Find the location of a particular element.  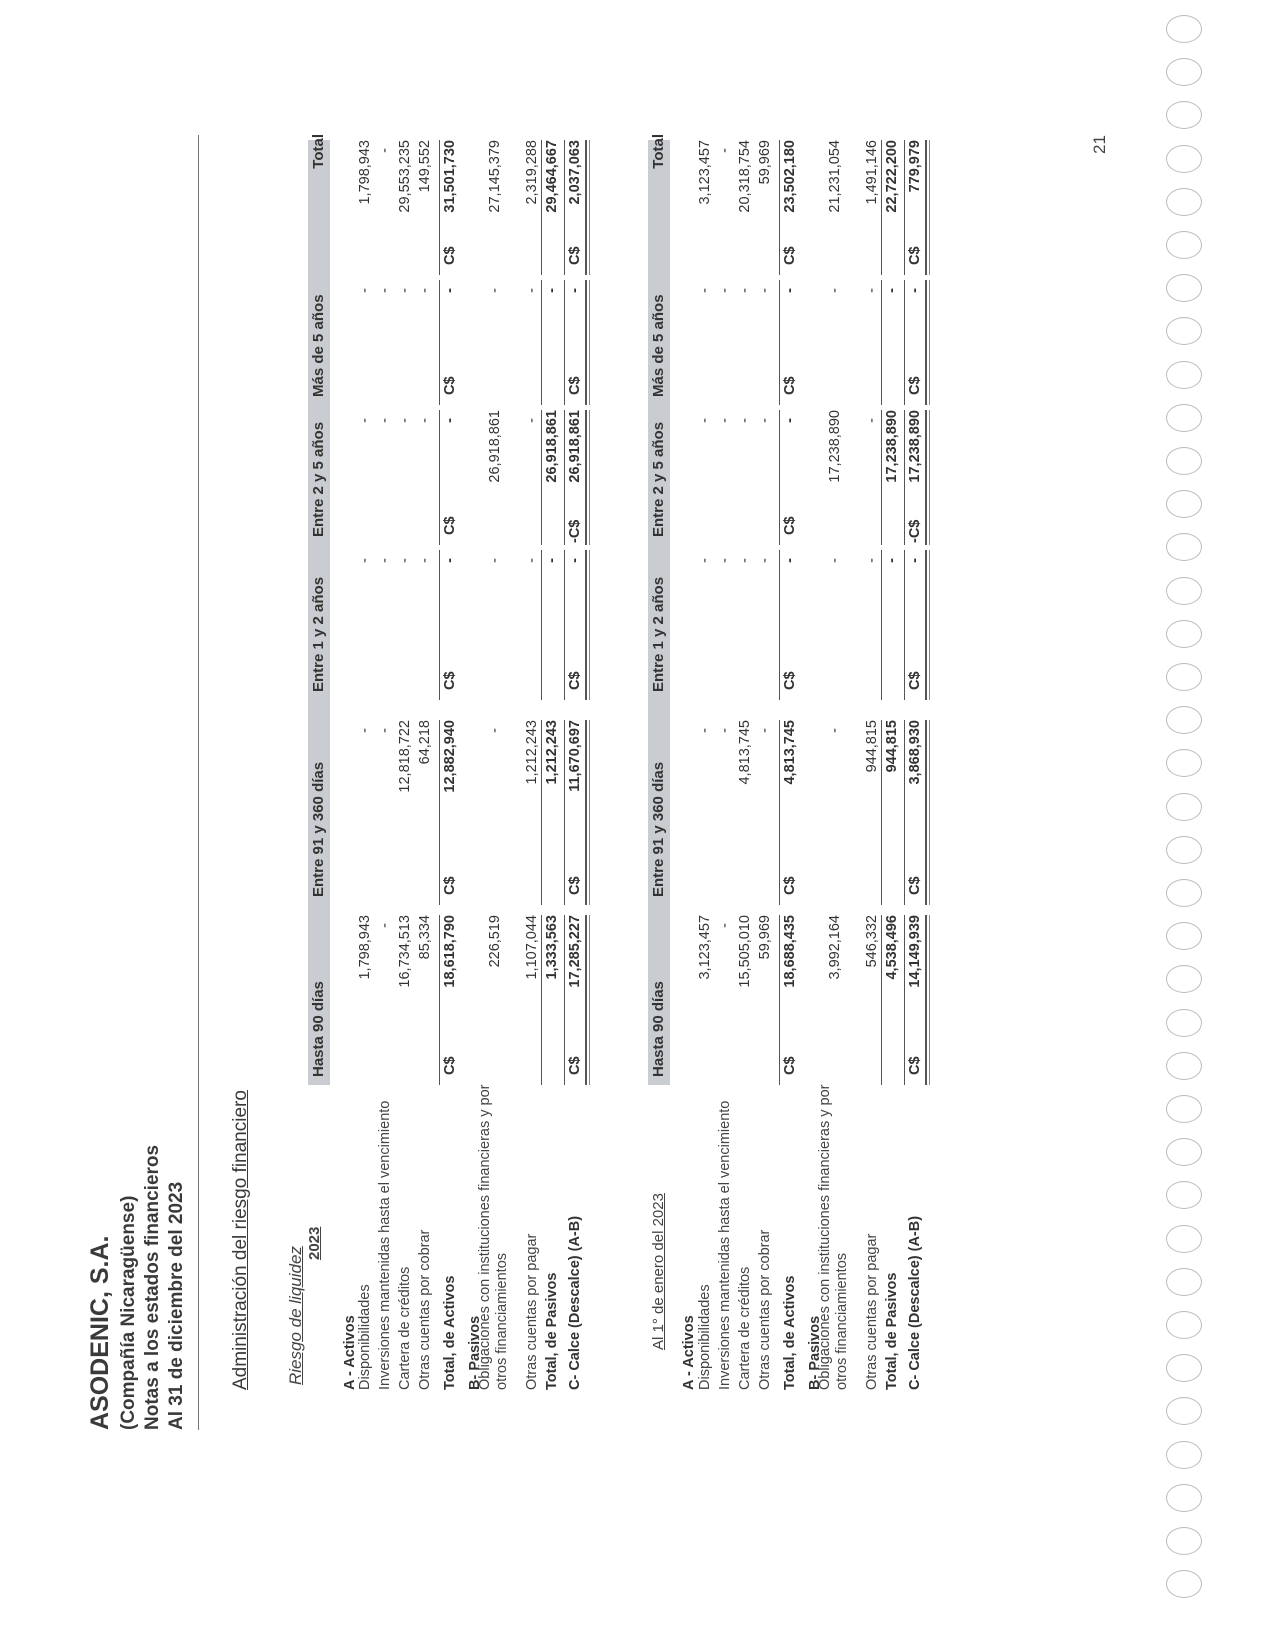

cell-value: 17,285,227 is located at coordinates (575, 951).